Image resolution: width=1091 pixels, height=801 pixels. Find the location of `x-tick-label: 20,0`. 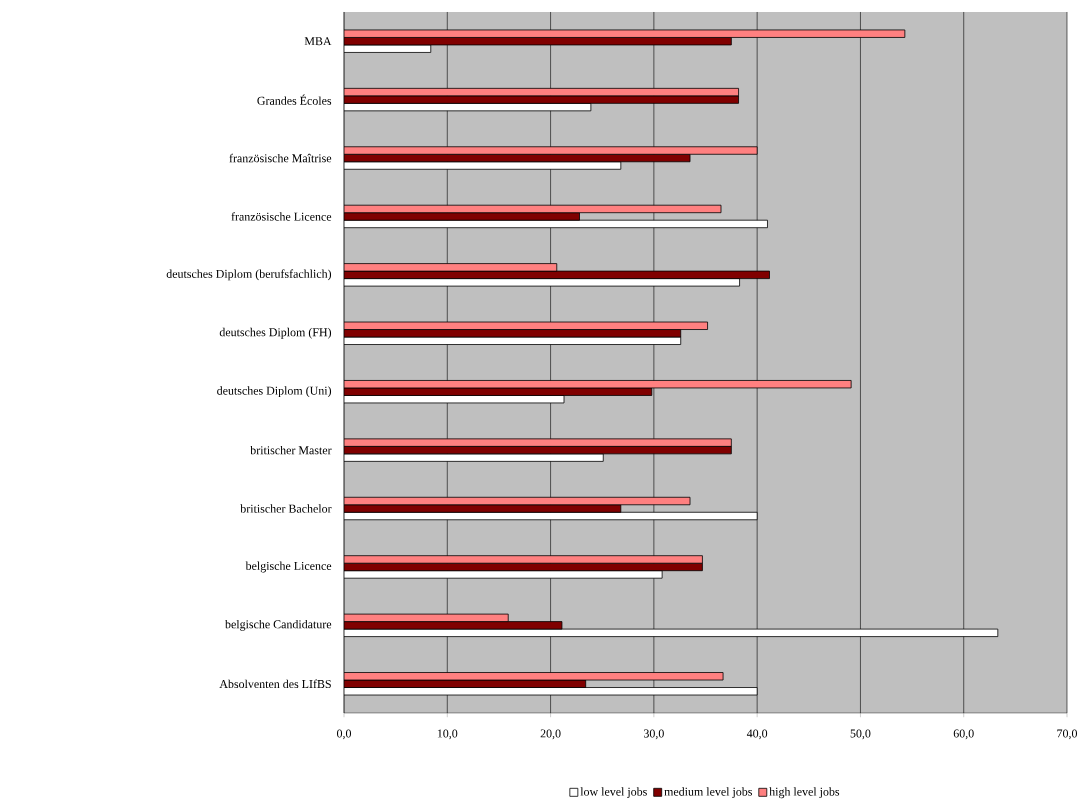

x-tick-label: 20,0 is located at coordinates (550, 734).